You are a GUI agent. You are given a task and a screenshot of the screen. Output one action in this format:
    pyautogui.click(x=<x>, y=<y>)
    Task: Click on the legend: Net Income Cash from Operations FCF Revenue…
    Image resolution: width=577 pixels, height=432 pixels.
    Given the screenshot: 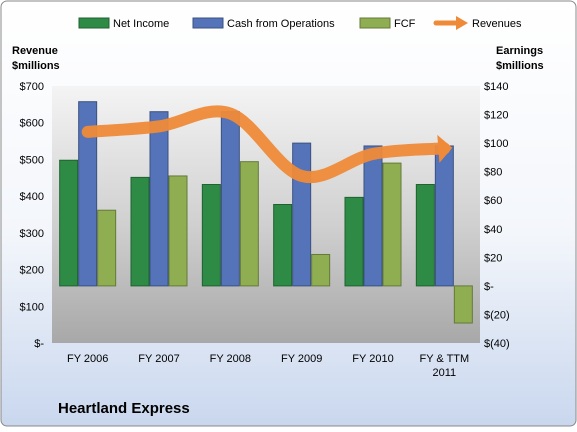 What is the action you would take?
    pyautogui.click(x=300, y=23)
    